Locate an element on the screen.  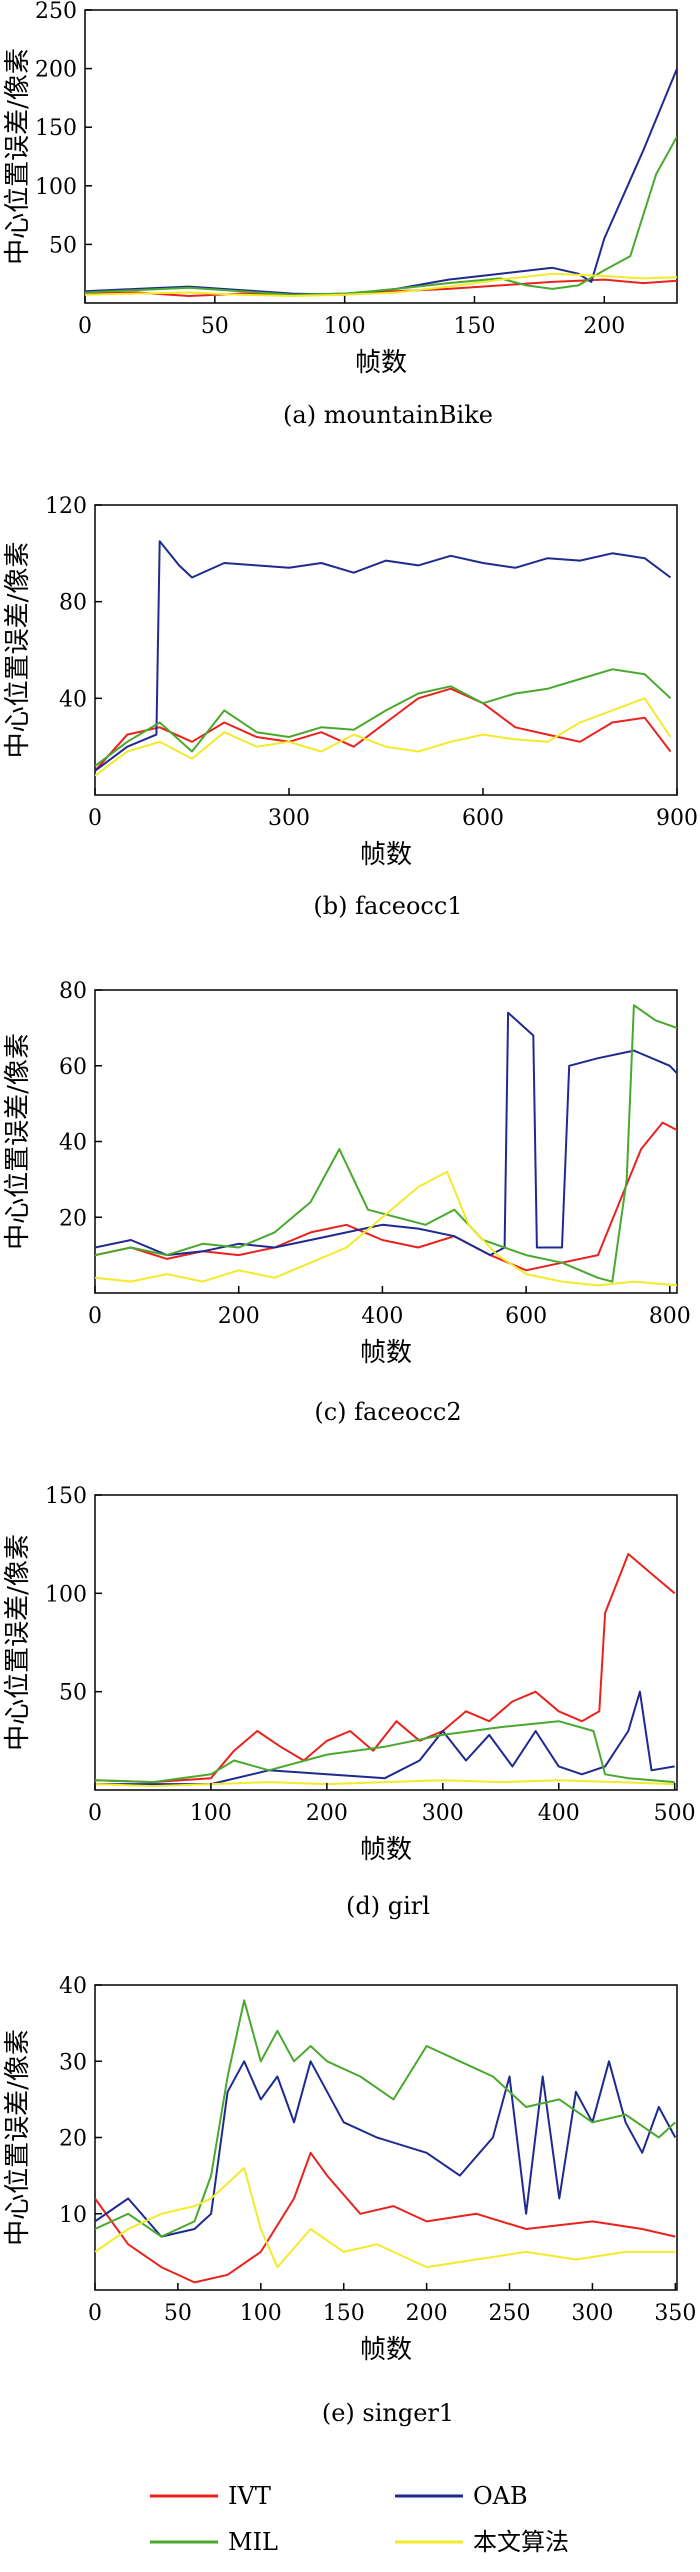
x-tick-label: 800 is located at coordinates (670, 1316).